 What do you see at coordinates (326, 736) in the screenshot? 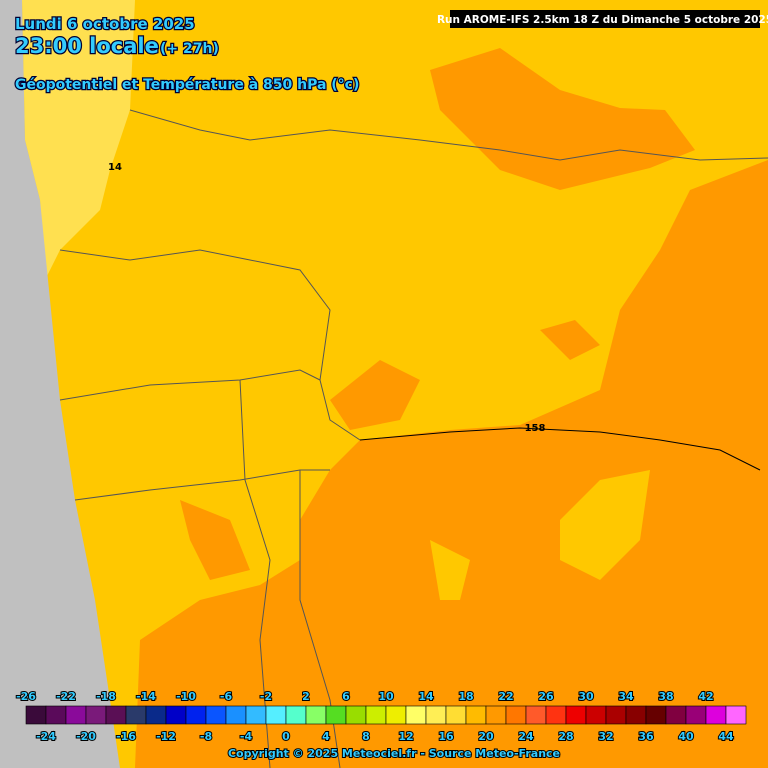
I see `legend-label: 4` at bounding box center [326, 736].